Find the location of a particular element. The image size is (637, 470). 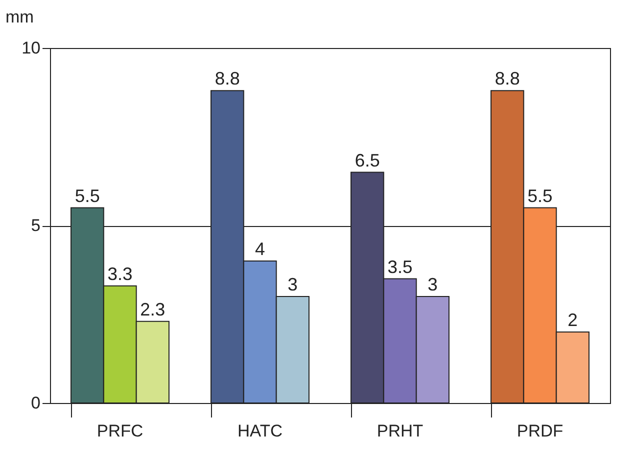

data-label: 3.3 is located at coordinates (120, 274).